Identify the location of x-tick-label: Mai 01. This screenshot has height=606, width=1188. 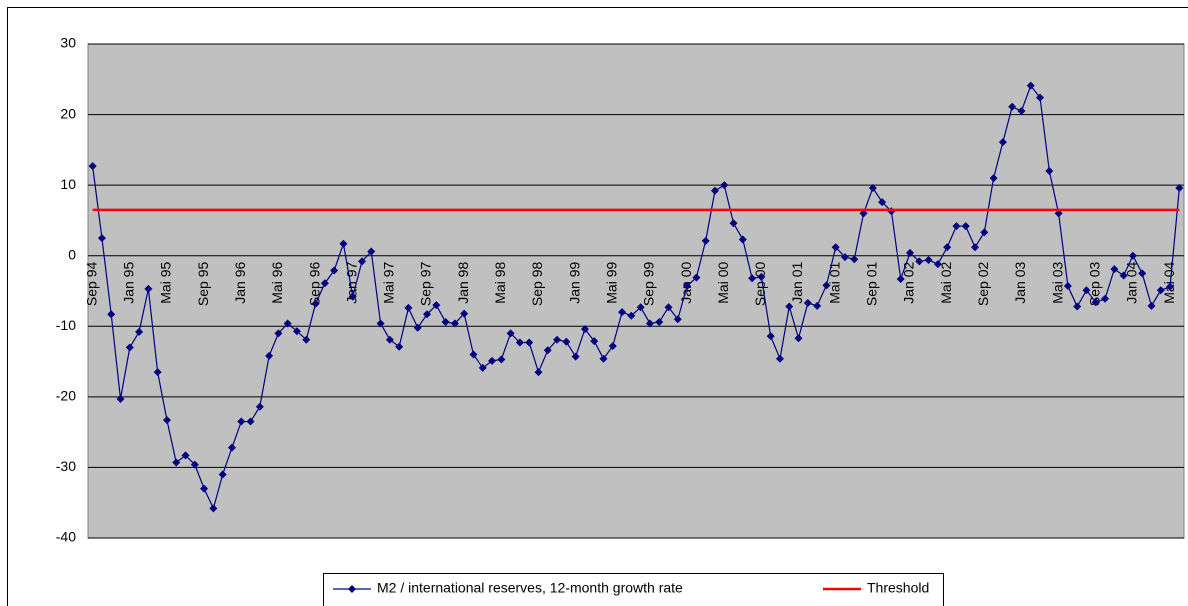
(834, 283).